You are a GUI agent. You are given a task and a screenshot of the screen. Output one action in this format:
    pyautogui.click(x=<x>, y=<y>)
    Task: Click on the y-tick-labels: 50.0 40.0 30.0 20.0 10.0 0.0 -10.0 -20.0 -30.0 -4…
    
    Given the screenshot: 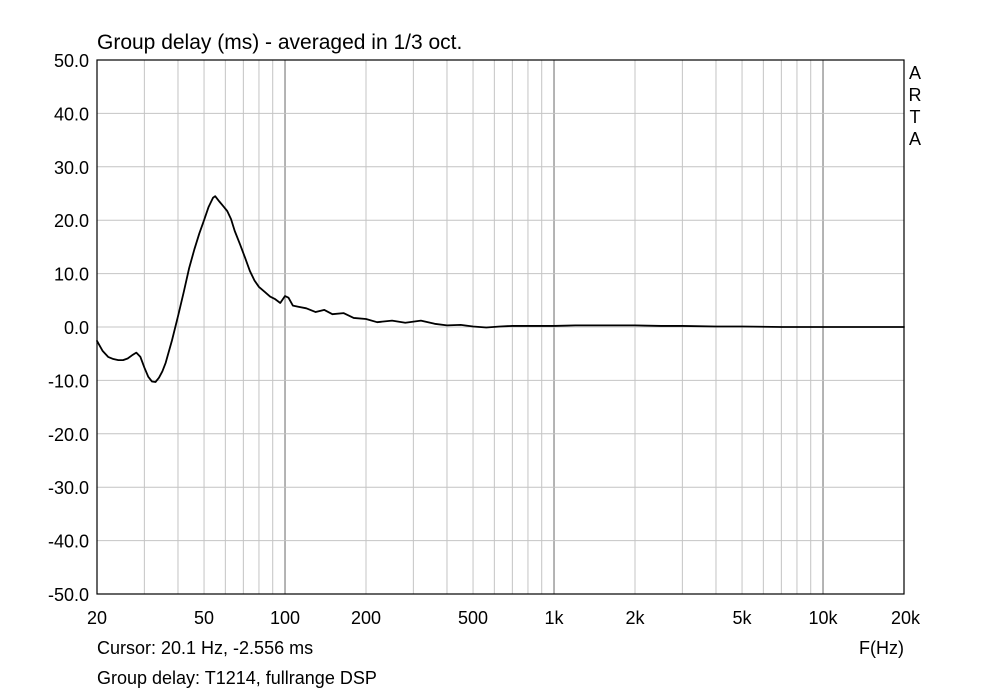 What is the action you would take?
    pyautogui.click(x=68, y=328)
    